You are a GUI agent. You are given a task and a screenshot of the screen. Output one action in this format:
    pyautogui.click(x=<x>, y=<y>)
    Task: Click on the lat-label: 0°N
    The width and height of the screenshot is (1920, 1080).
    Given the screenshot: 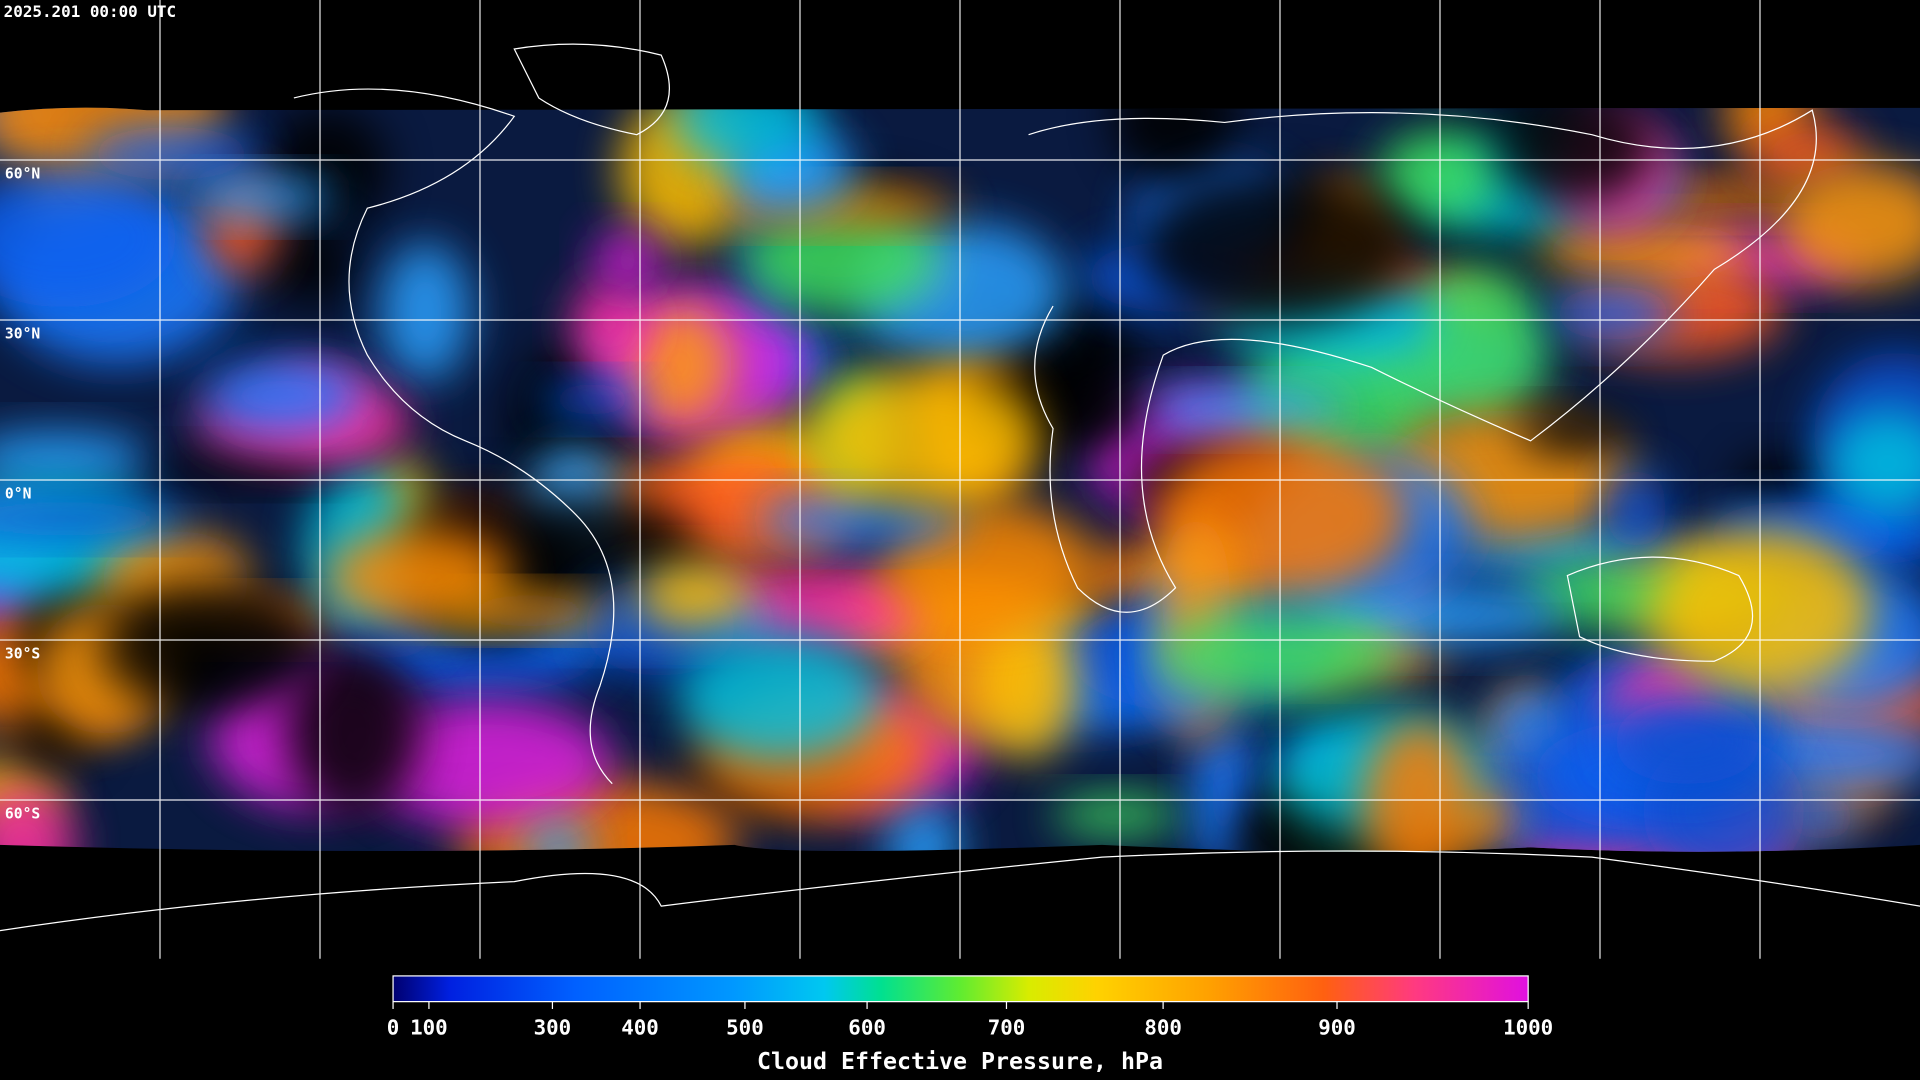 What is the action you would take?
    pyautogui.click(x=18, y=493)
    